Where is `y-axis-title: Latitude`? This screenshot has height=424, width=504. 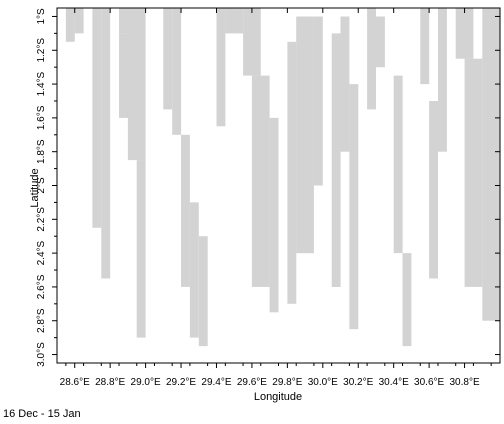
y-axis-title: Latitude is located at coordinates (35, 187).